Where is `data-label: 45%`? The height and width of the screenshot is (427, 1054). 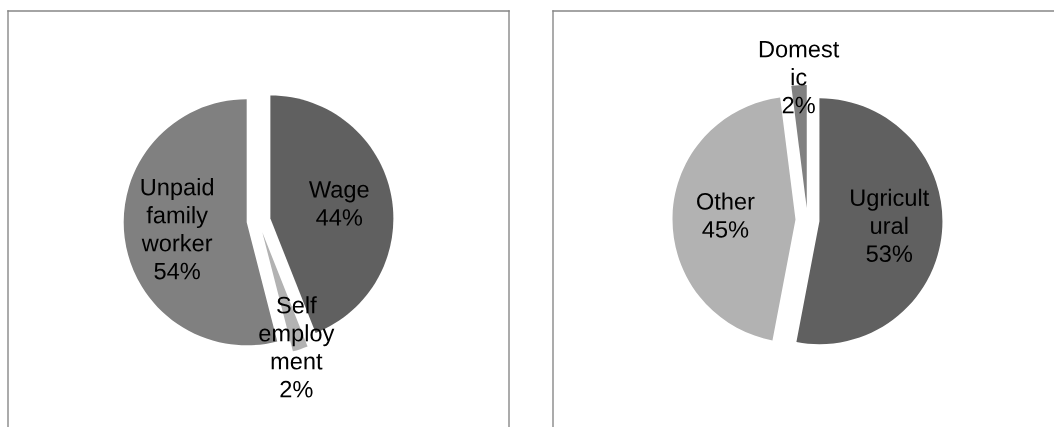 data-label: 45% is located at coordinates (725, 229).